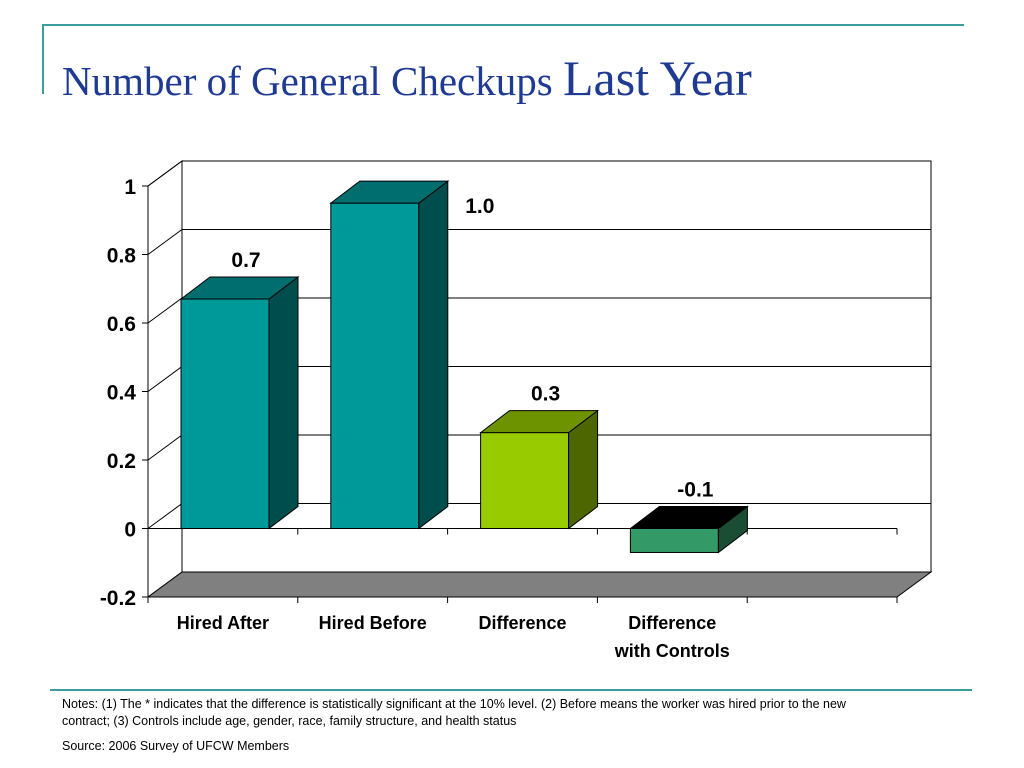 Image resolution: width=1024 pixels, height=768 pixels. Describe the element at coordinates (245, 260) in the screenshot. I see `value-label: 0.7` at that location.